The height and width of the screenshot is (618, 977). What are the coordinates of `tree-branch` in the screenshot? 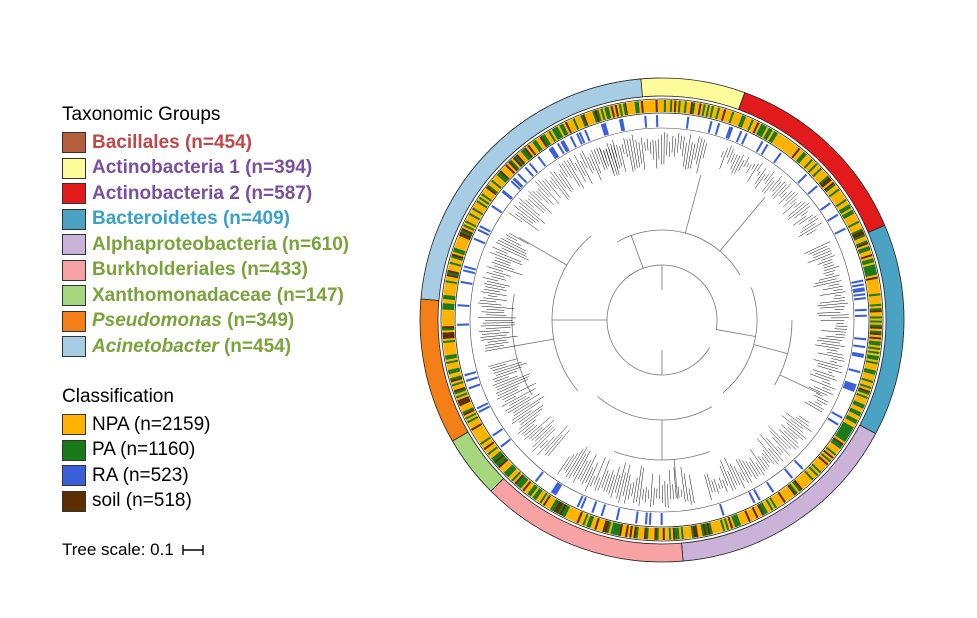 It's located at (503, 362).